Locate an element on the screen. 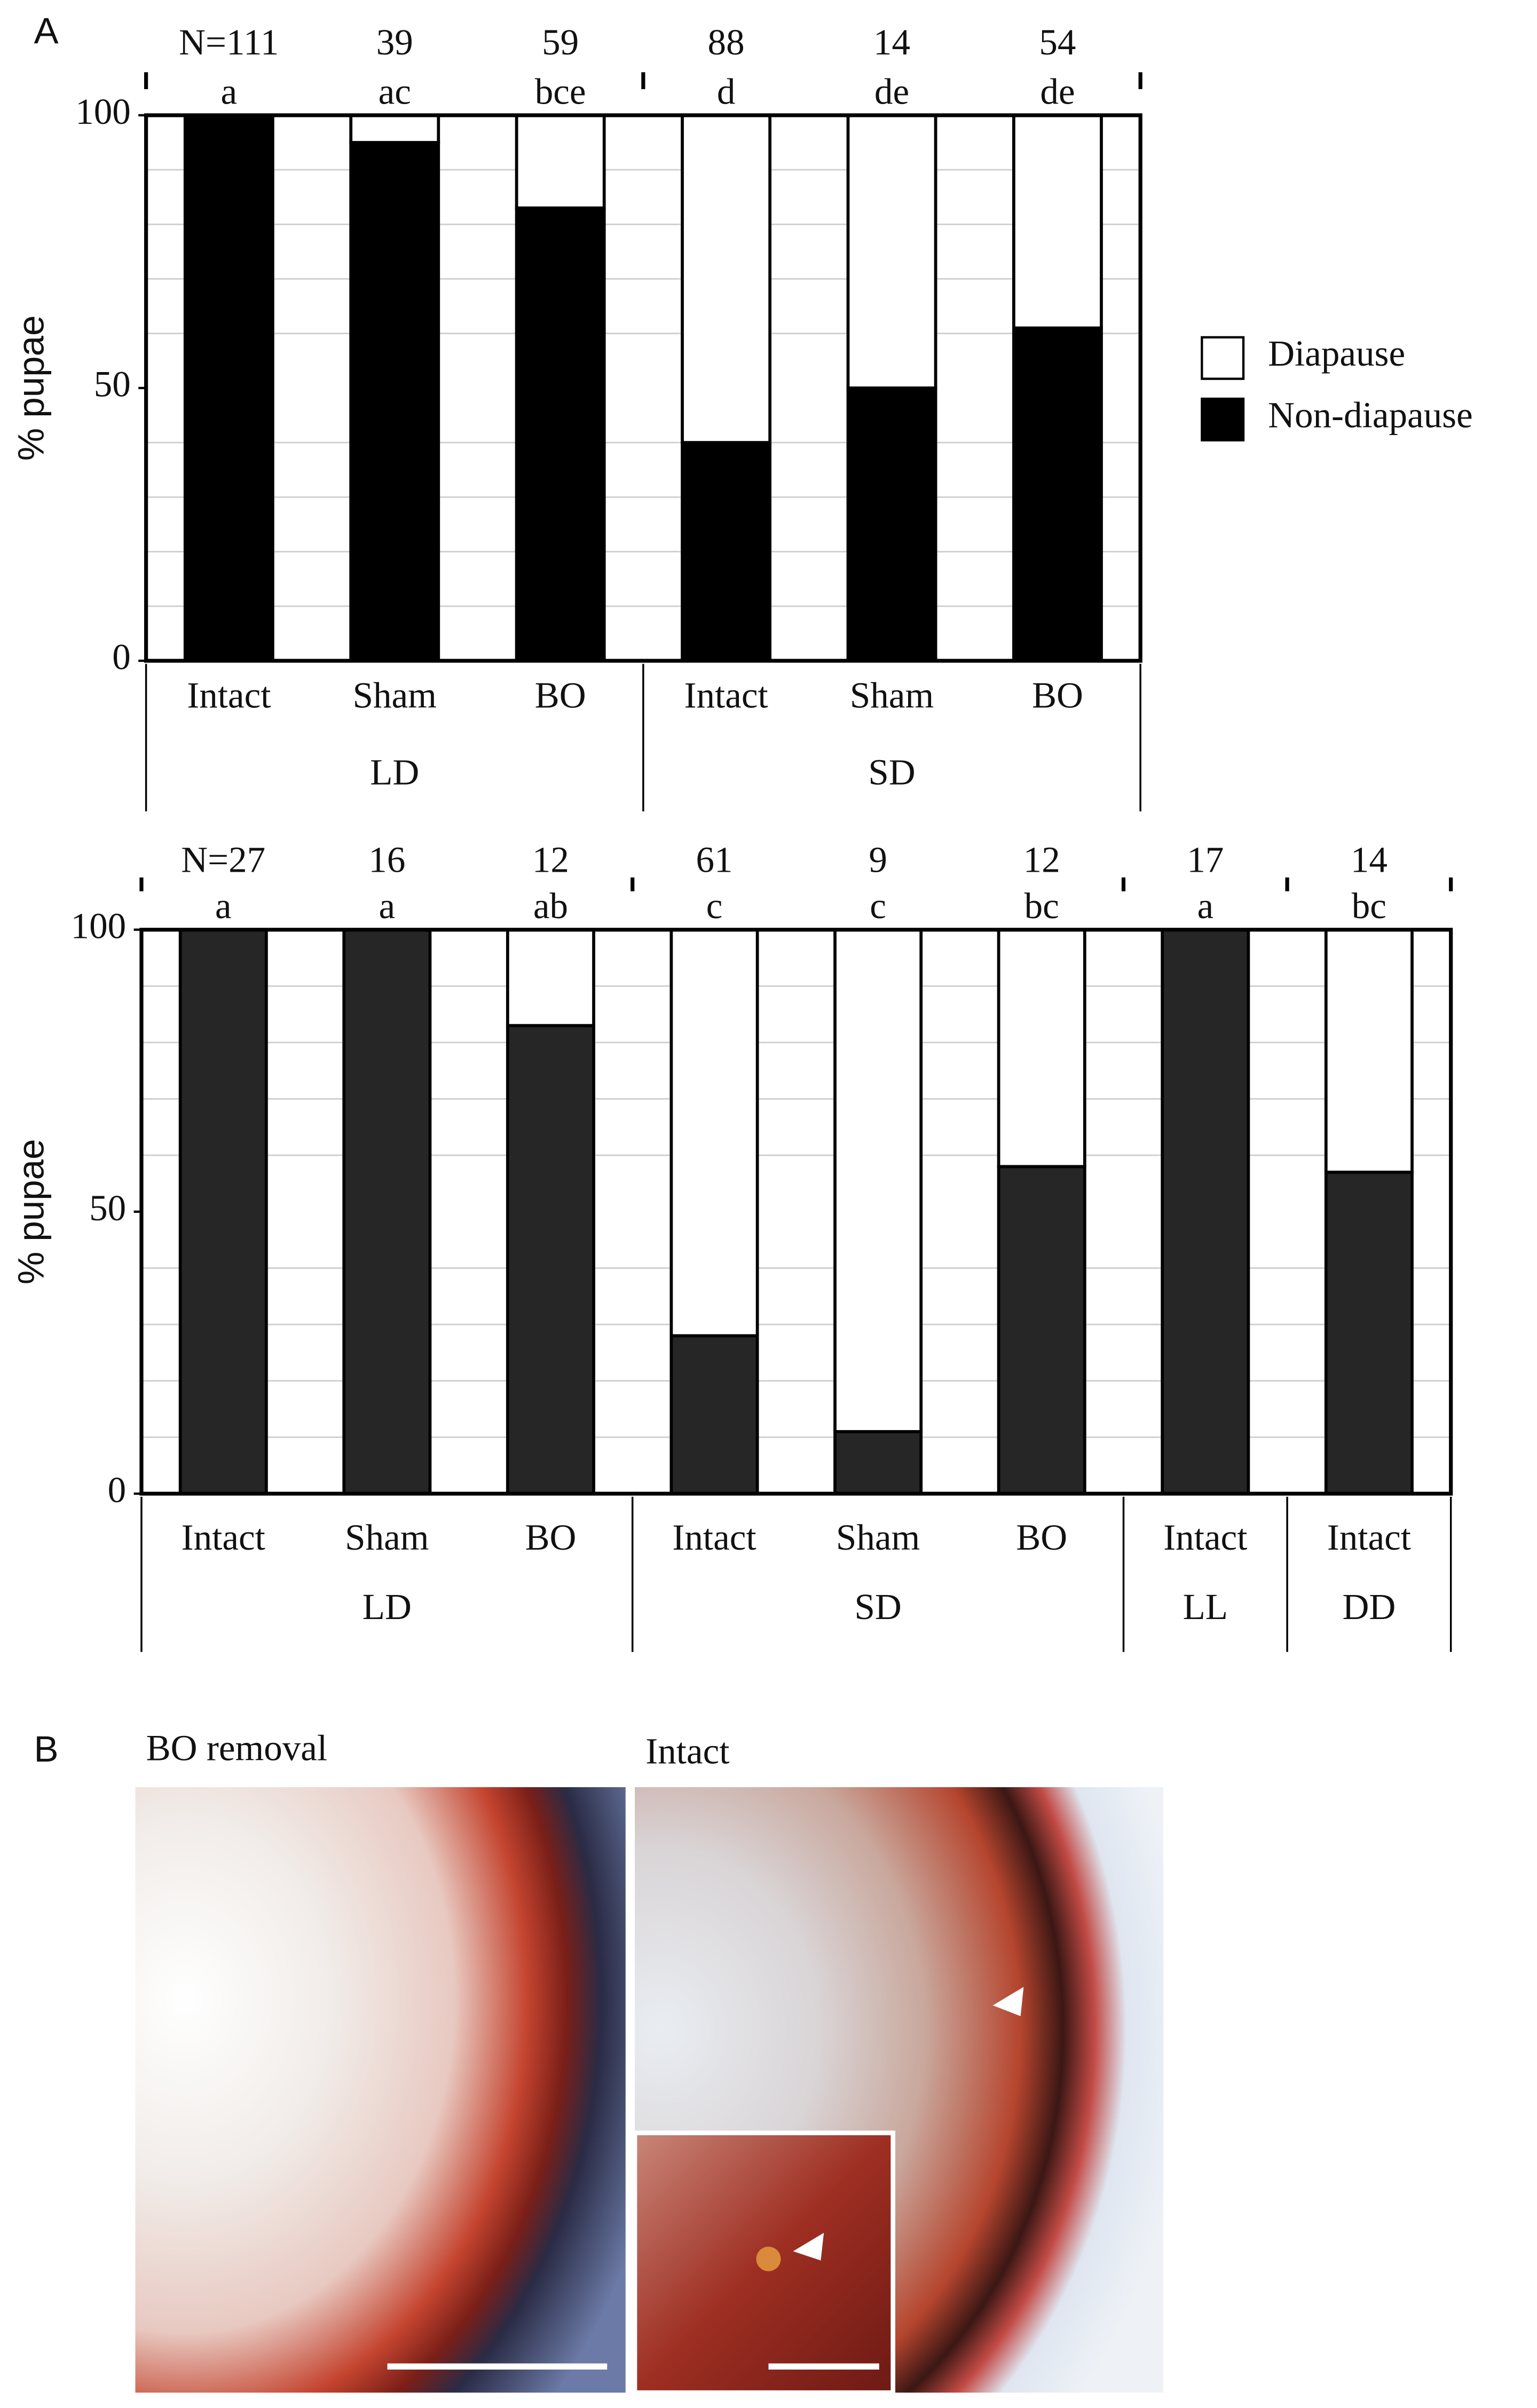 The height and width of the screenshot is (2408, 1537). n-label: N=111 is located at coordinates (229, 41).